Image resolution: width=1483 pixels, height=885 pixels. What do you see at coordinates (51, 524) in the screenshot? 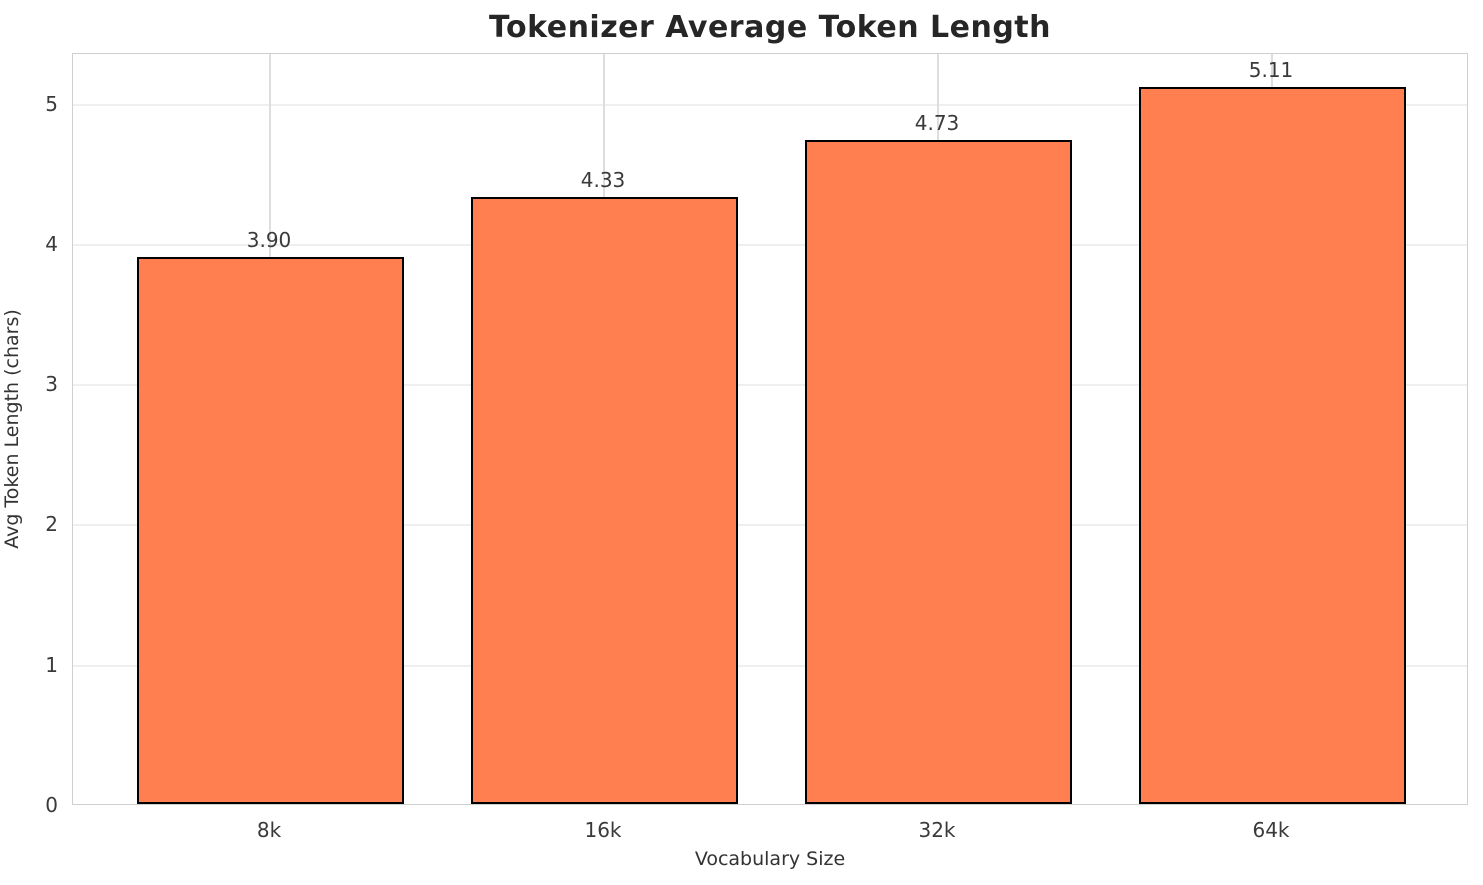
I see `y-tick-label-2: 2` at bounding box center [51, 524].